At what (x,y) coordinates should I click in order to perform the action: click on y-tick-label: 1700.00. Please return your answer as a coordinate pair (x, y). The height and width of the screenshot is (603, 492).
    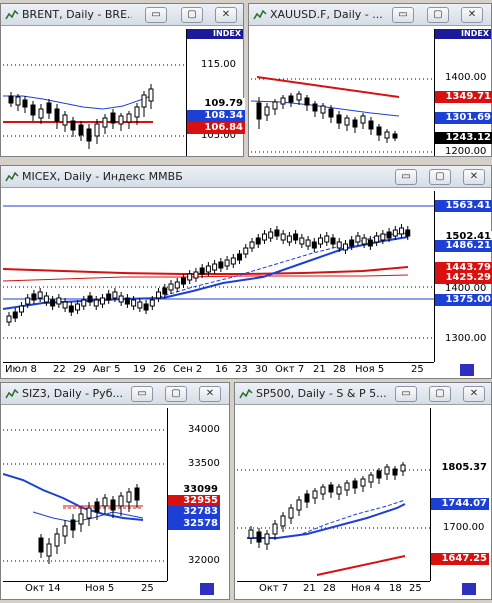
    Looking at the image, I should click on (464, 527).